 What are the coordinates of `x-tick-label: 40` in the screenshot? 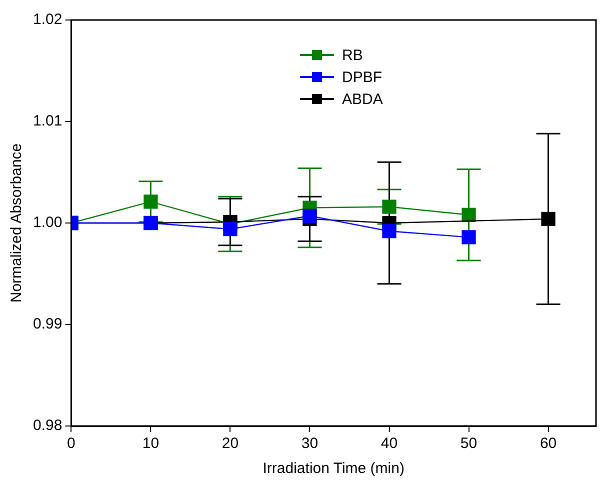 It's located at (389, 443).